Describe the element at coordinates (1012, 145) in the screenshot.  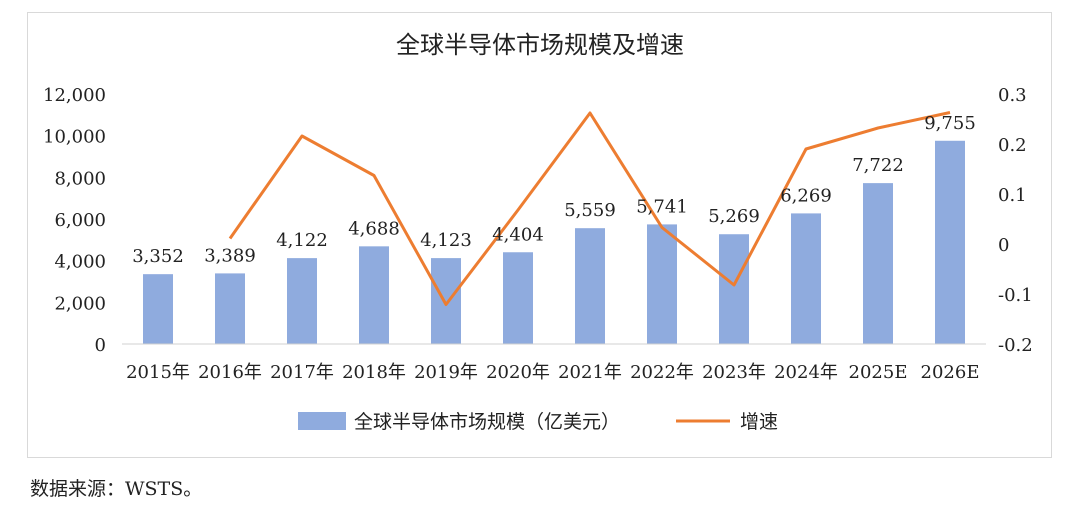
I see `y-right-tick-label-4: 0.2` at that location.